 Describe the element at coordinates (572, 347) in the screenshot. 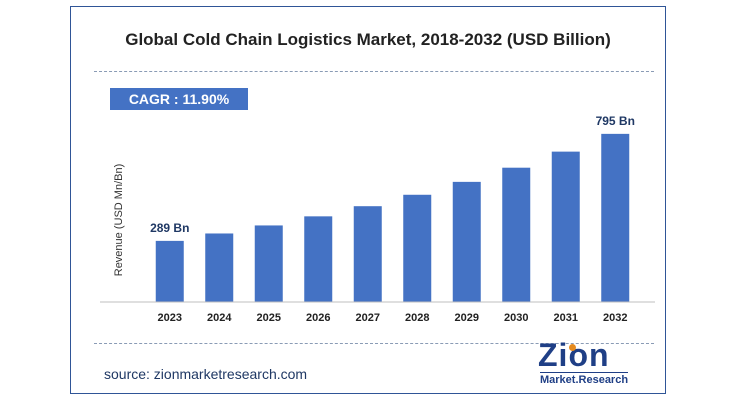

I see `logo-dot-icon` at that location.